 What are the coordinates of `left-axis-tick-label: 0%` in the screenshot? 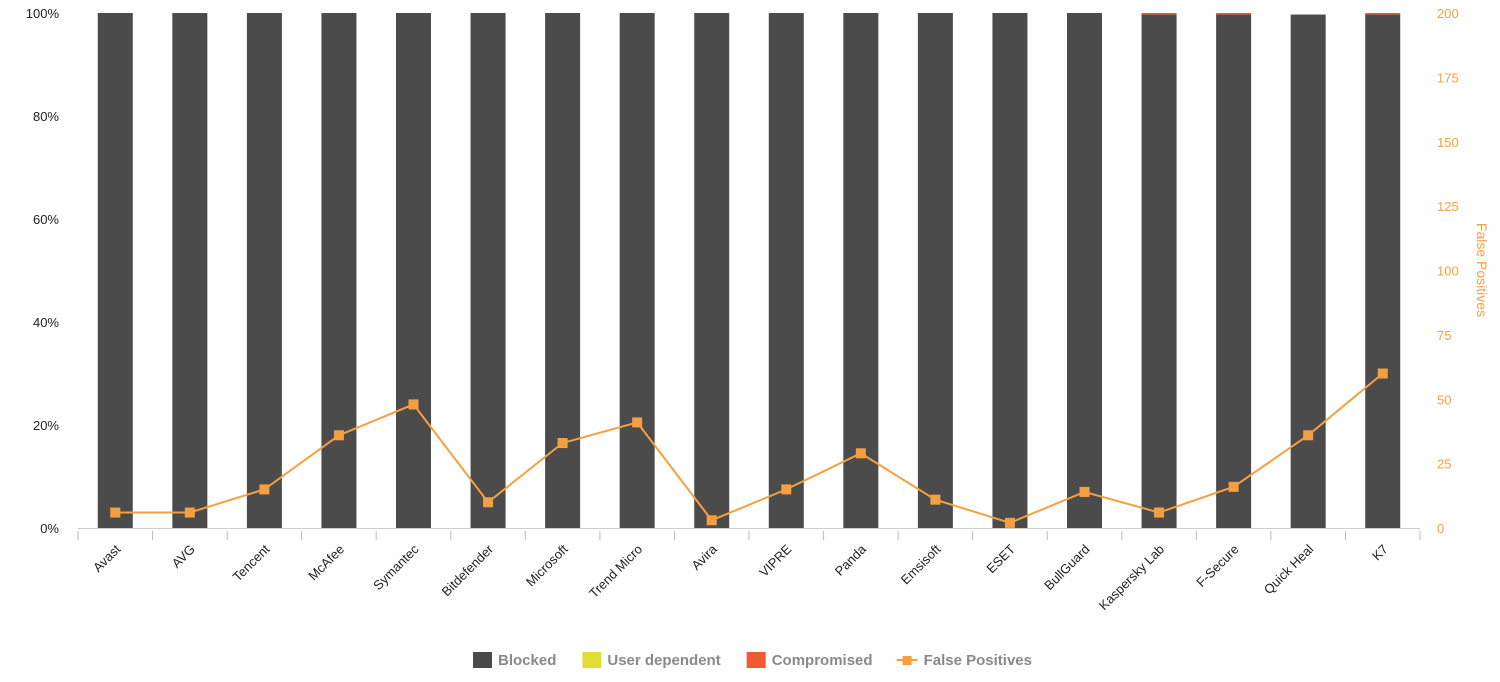 It's located at (49, 528).